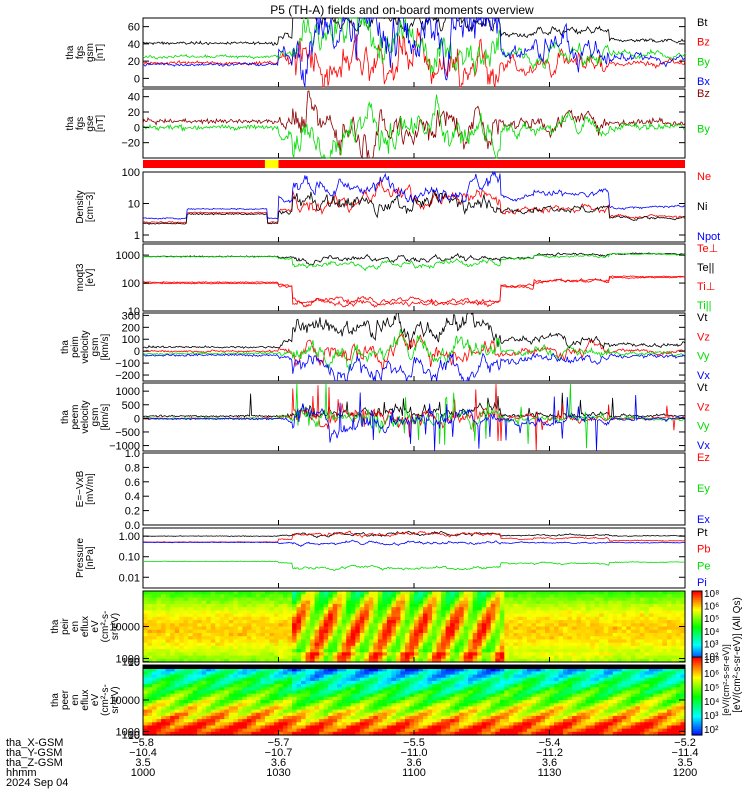 This screenshot has width=750, height=800. What do you see at coordinates (80, 277) in the screenshot?
I see `y-label-line: moqt3` at bounding box center [80, 277].